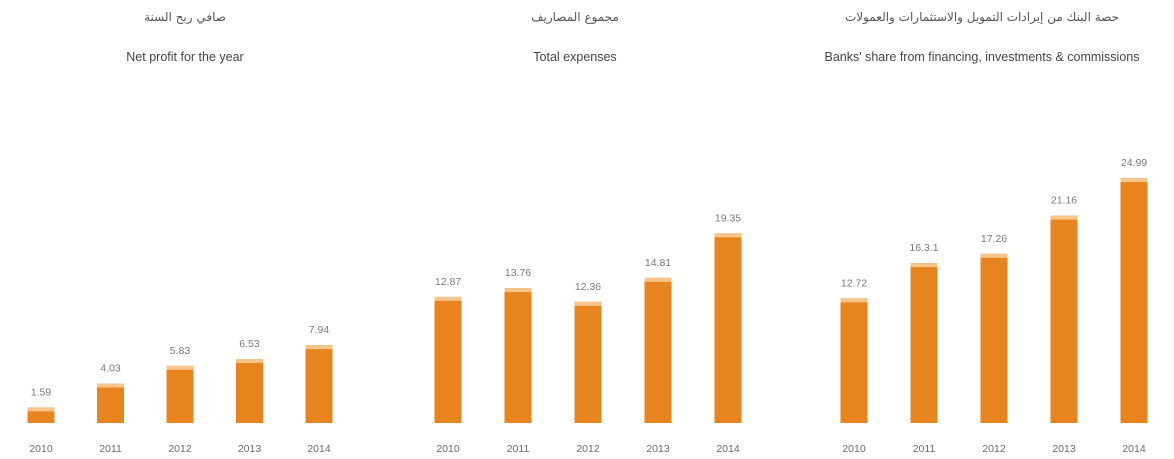  Describe the element at coordinates (180, 351) in the screenshot. I see `data-label: 5.83` at that location.